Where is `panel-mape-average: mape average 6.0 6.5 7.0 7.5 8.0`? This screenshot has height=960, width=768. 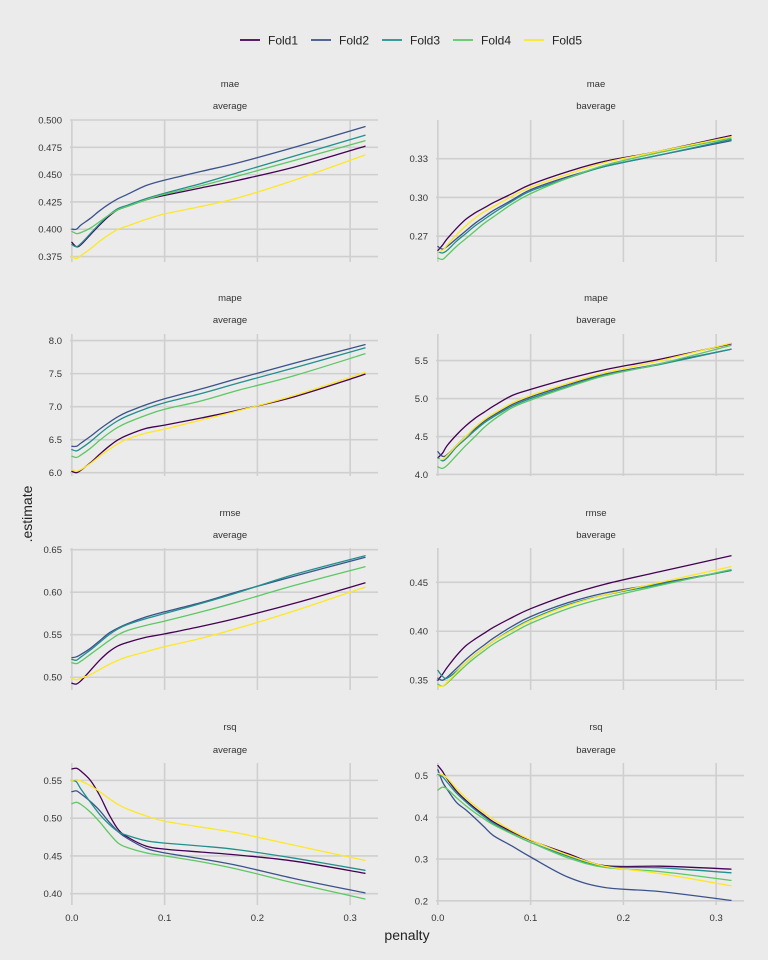 panel-mape-average: mape average 6.0 6.5 7.0 7.5 8.0 is located at coordinates (213, 386).